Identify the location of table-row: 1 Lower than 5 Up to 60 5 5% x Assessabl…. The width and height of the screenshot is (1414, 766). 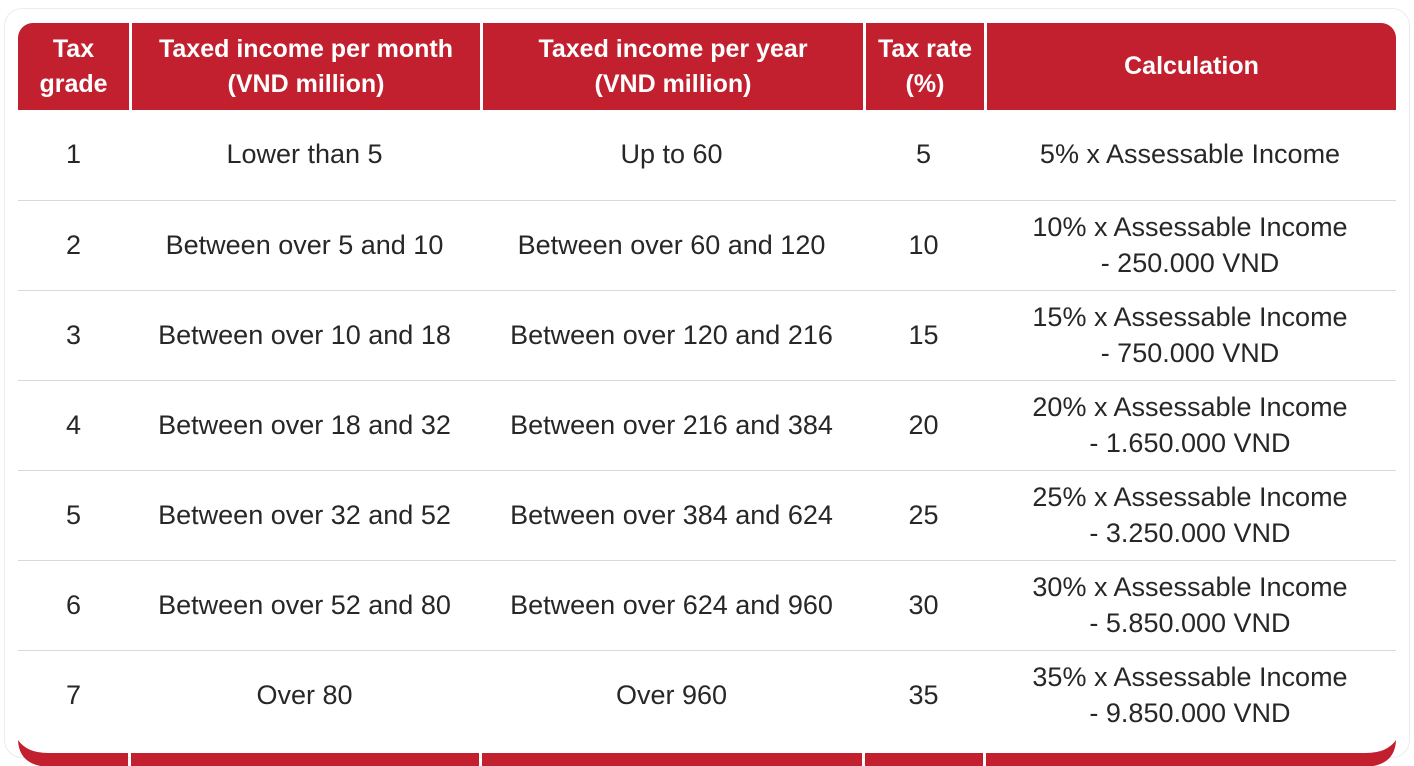
(707, 155).